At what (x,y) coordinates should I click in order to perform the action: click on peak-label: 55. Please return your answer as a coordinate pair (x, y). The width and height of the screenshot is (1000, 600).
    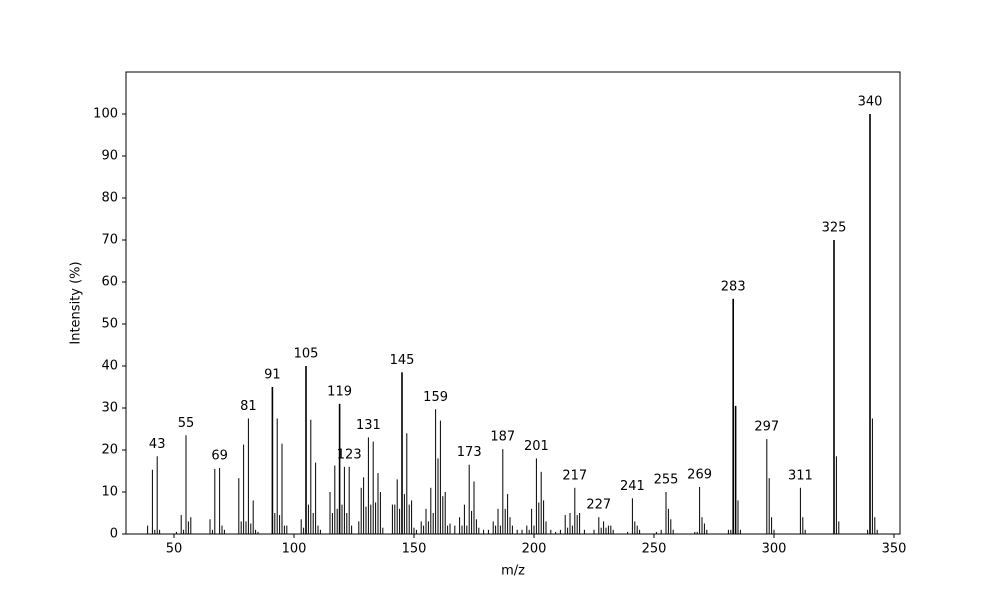
    Looking at the image, I should click on (186, 423).